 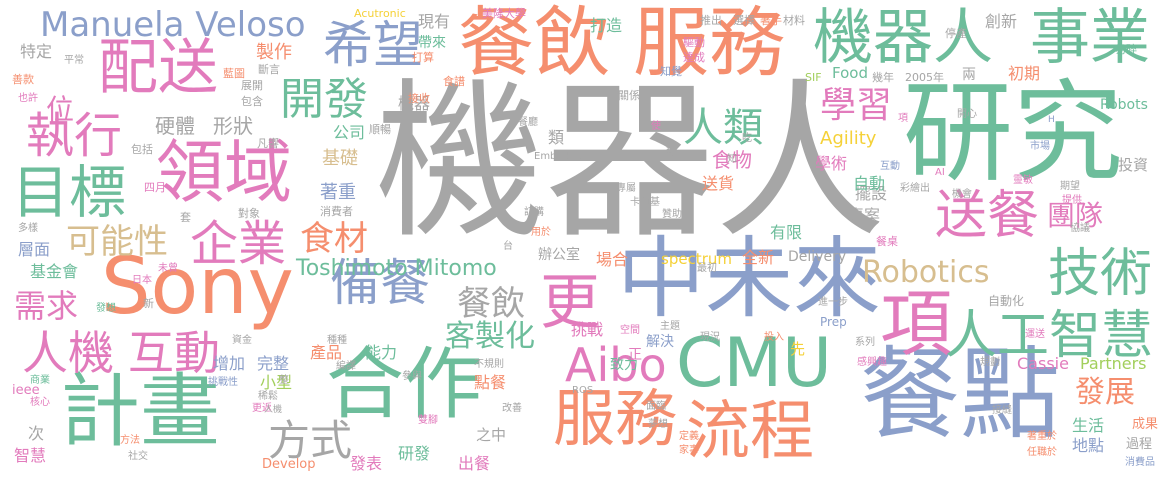 What do you see at coordinates (612, 259) in the screenshot?
I see `word-57: 場合` at bounding box center [612, 259].